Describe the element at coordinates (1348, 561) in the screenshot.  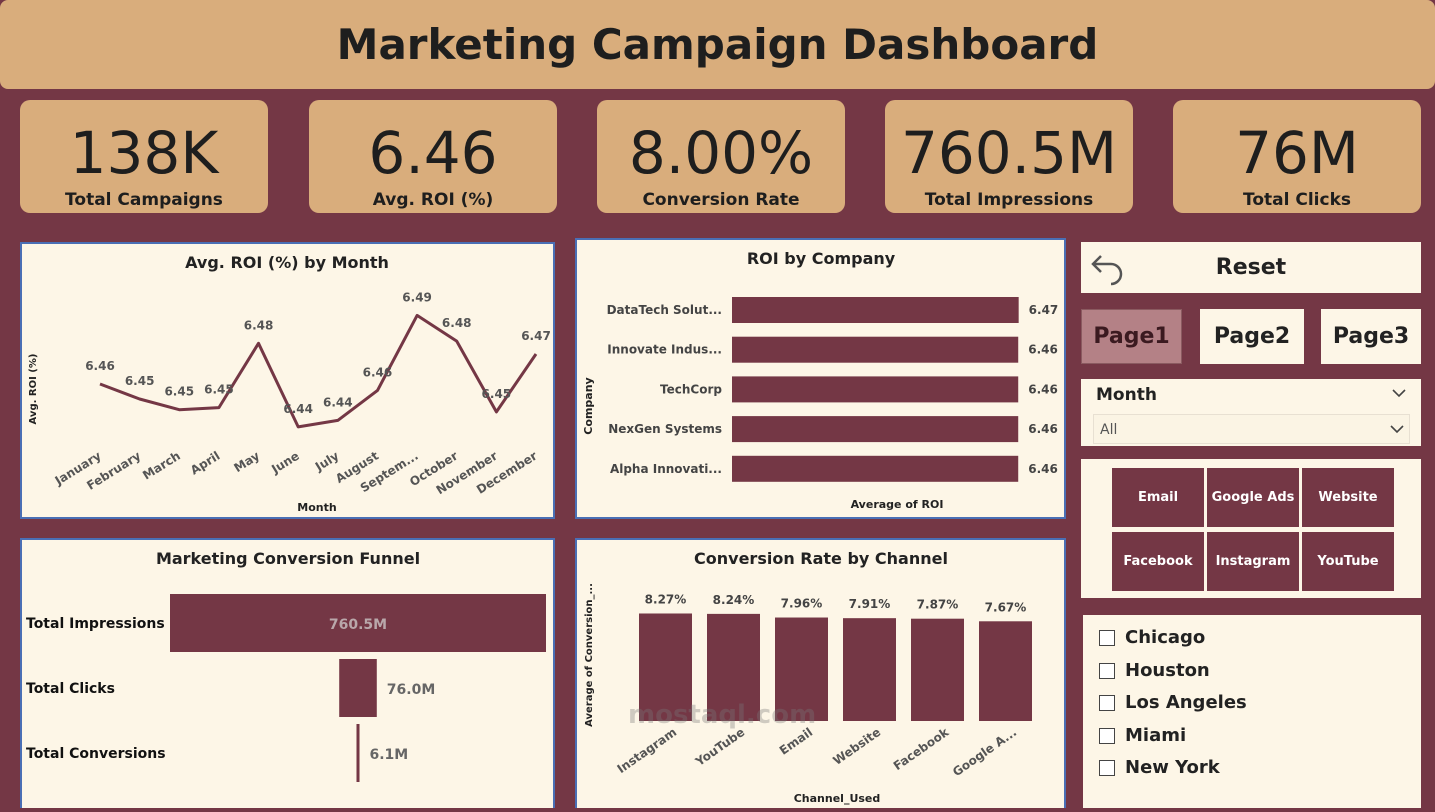
I see `channel-tile-youtube: YouTube` at that location.